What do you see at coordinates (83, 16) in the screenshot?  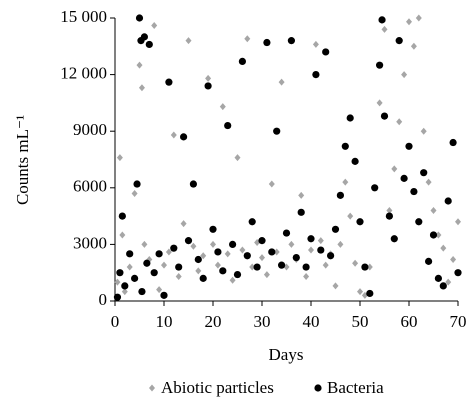 I see `y-tick-label: 15 000` at bounding box center [83, 16].